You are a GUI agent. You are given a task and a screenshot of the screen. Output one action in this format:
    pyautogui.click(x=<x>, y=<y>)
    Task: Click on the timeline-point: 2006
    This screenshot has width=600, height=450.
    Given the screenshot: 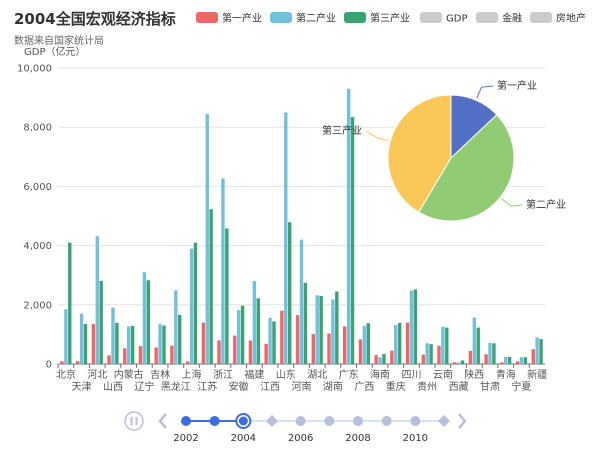 What is the action you would take?
    pyautogui.click(x=300, y=430)
    